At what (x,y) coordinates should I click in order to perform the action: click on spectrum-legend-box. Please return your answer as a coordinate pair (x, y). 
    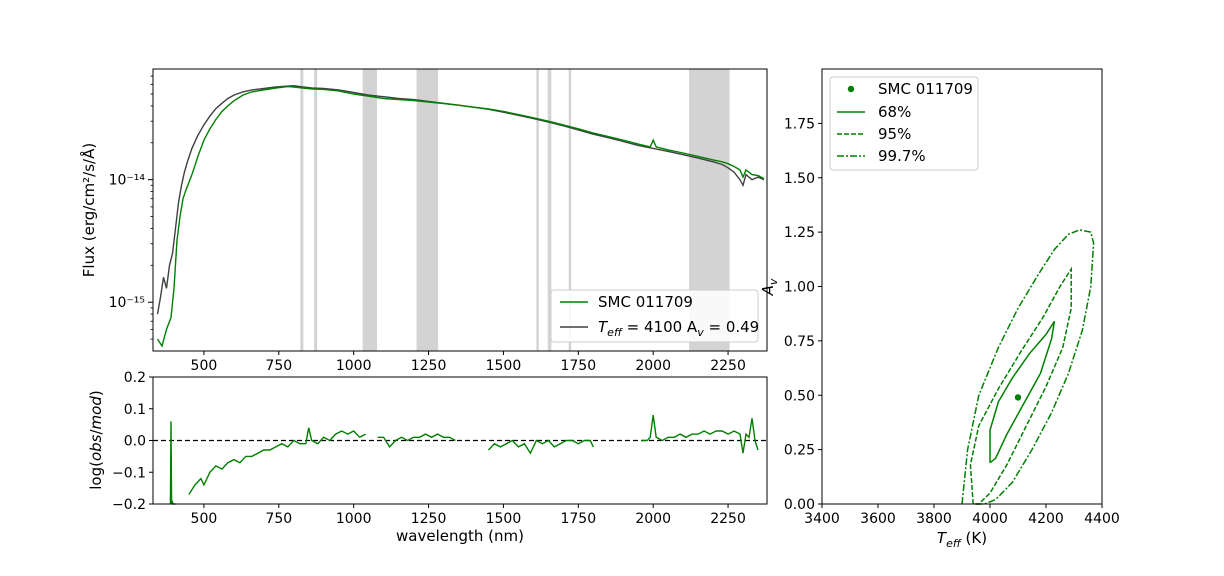
    Looking at the image, I should click on (654, 316).